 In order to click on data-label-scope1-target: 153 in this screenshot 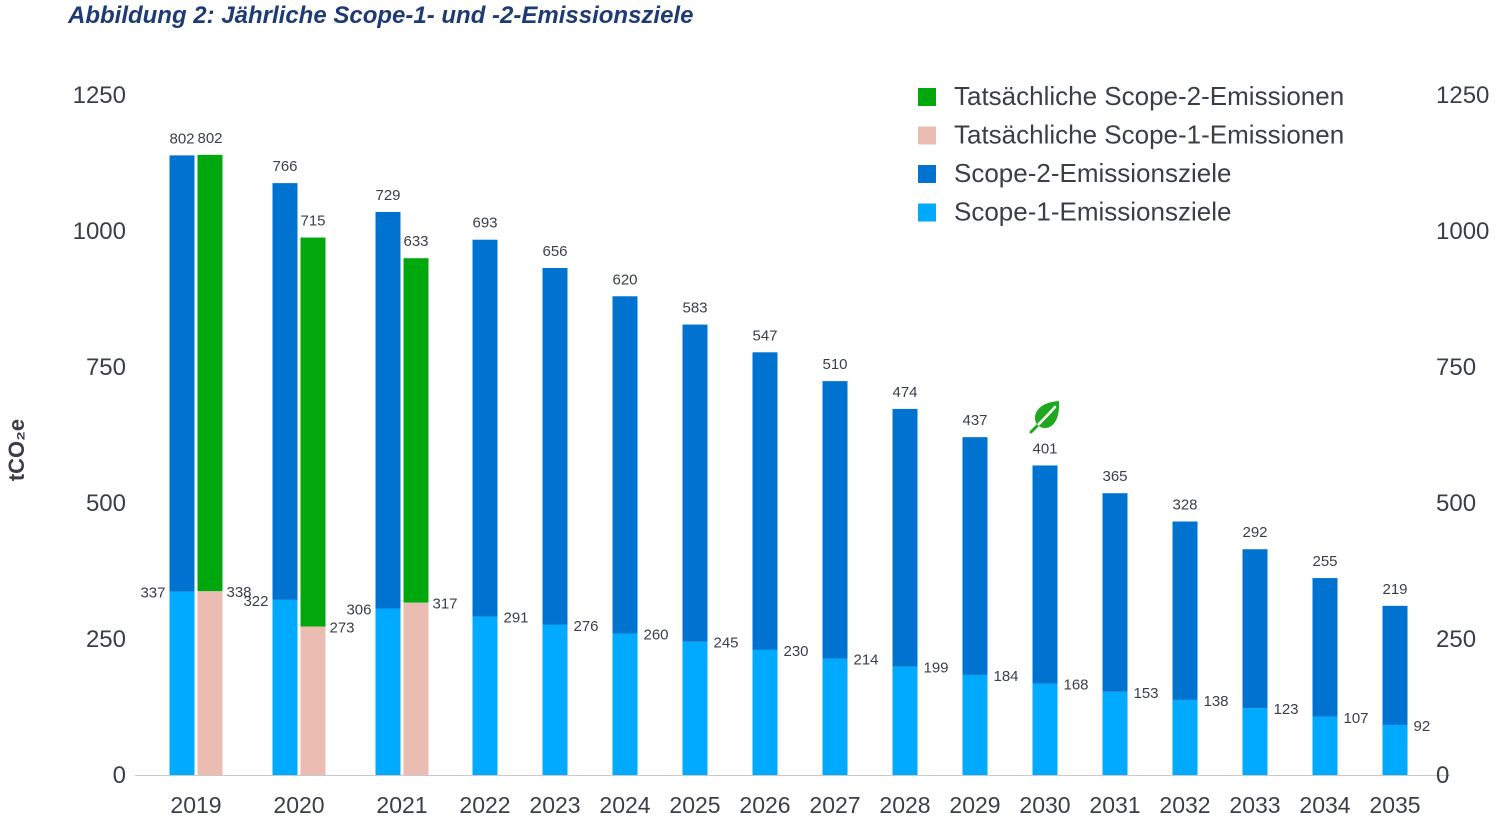, I will do `click(1146, 693)`.